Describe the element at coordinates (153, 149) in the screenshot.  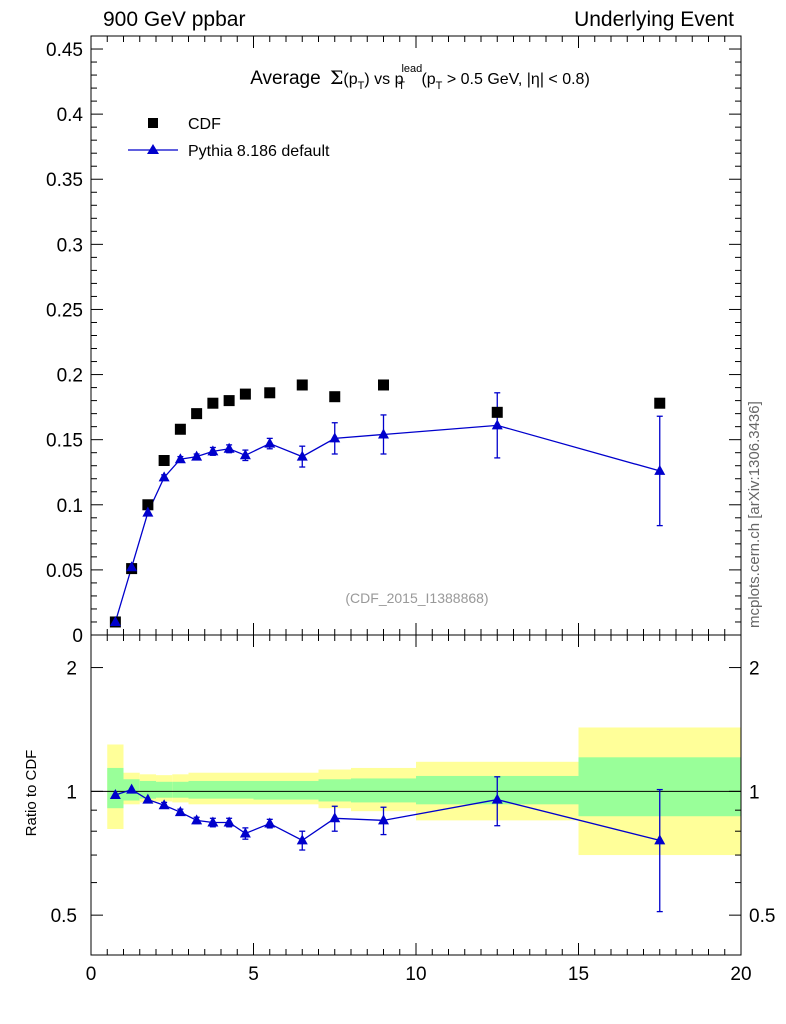
I see `legend-marker-pythia` at that location.